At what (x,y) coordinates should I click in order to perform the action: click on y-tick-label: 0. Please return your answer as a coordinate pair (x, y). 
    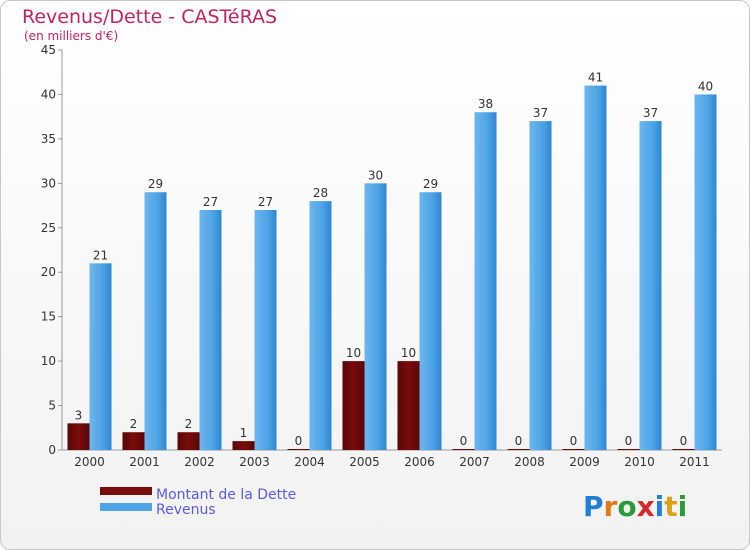
    Looking at the image, I should click on (52, 450).